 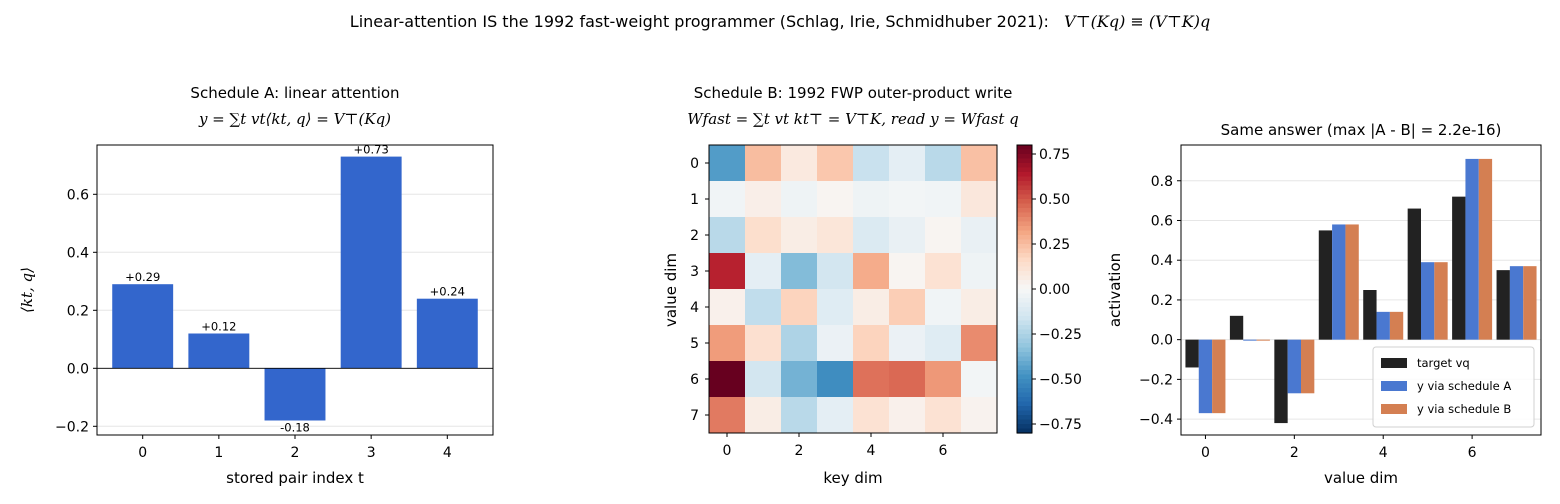 What do you see at coordinates (1137, 21) in the screenshot?
I see `figure-title-formula: V⊤(Kq) ≡ (V⊤K)q` at bounding box center [1137, 21].